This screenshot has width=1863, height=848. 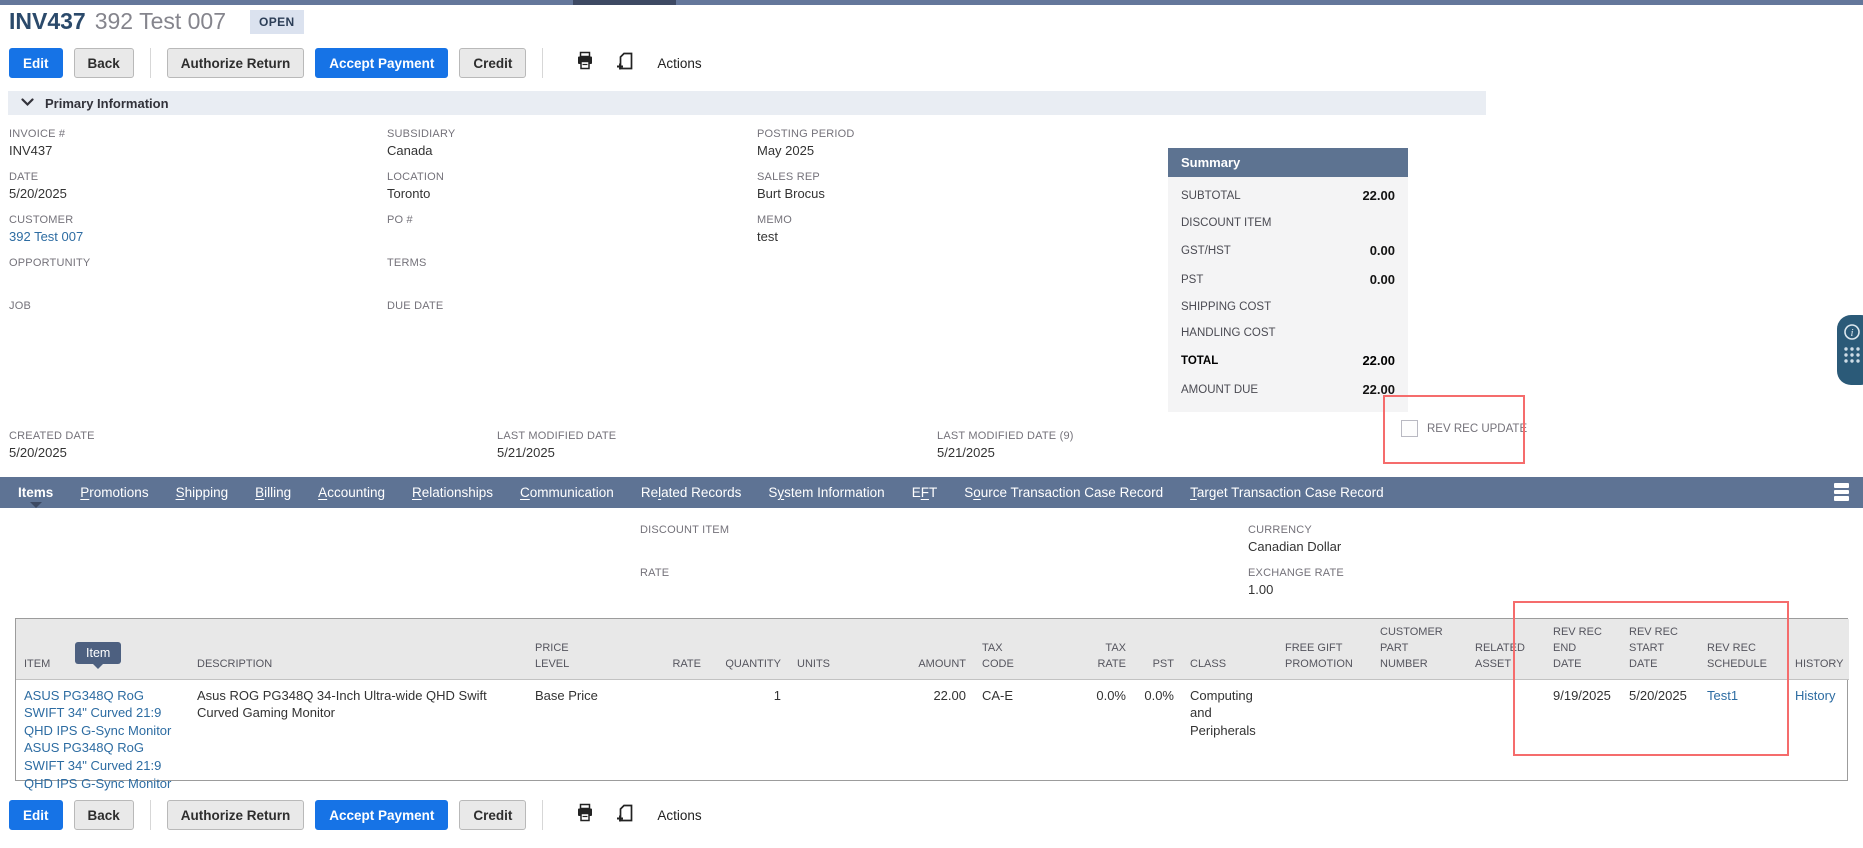 What do you see at coordinates (114, 492) in the screenshot?
I see `tab-promotions: Promotions` at bounding box center [114, 492].